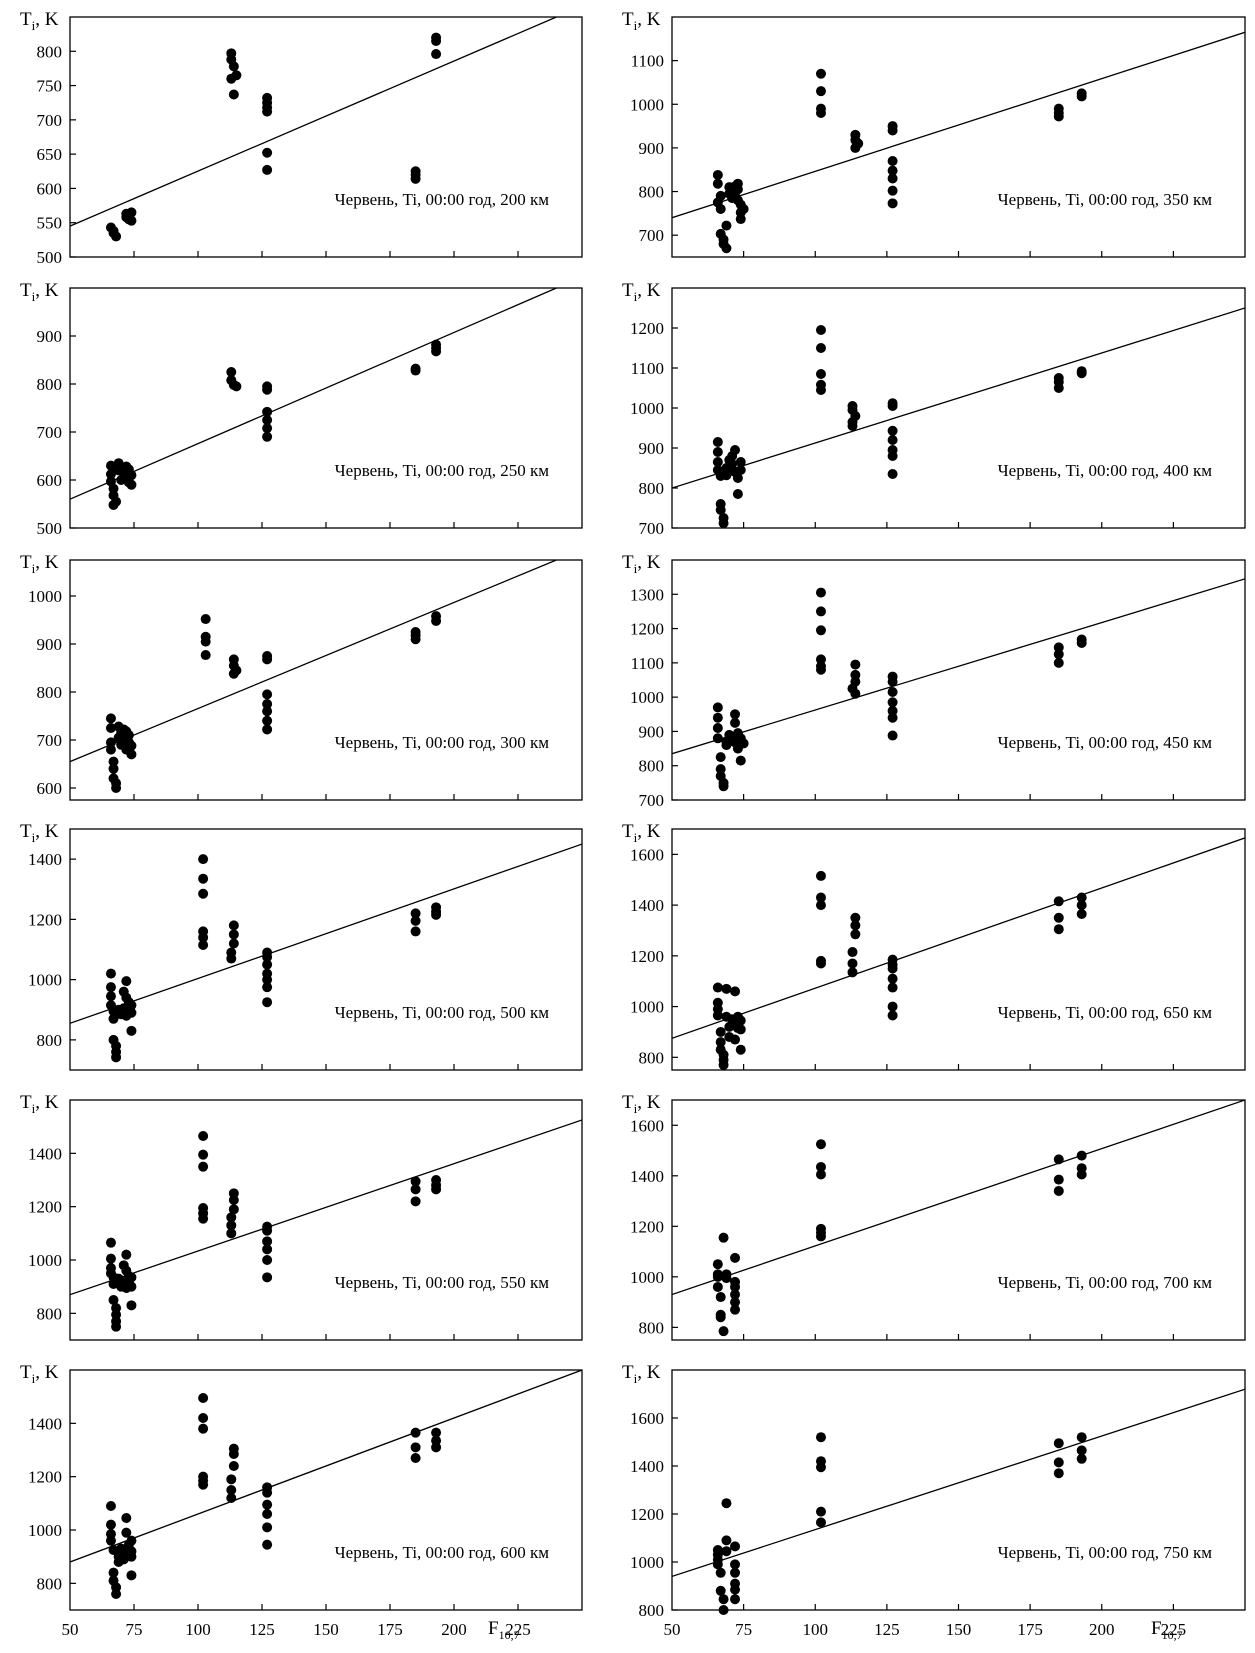 The height and width of the screenshot is (1653, 1255). Describe the element at coordinates (672, 1629) in the screenshot. I see `x-tick-label: 50` at that location.